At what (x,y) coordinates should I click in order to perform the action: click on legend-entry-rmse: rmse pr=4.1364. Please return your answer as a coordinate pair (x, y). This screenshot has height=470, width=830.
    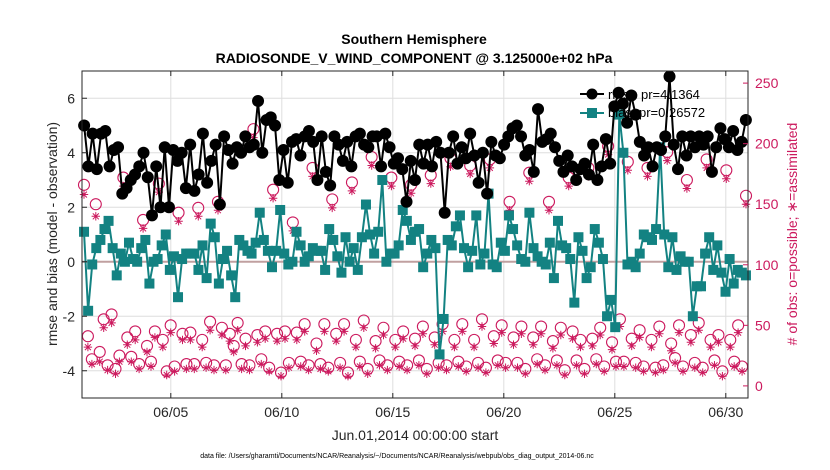
    Looking at the image, I should click on (640, 94).